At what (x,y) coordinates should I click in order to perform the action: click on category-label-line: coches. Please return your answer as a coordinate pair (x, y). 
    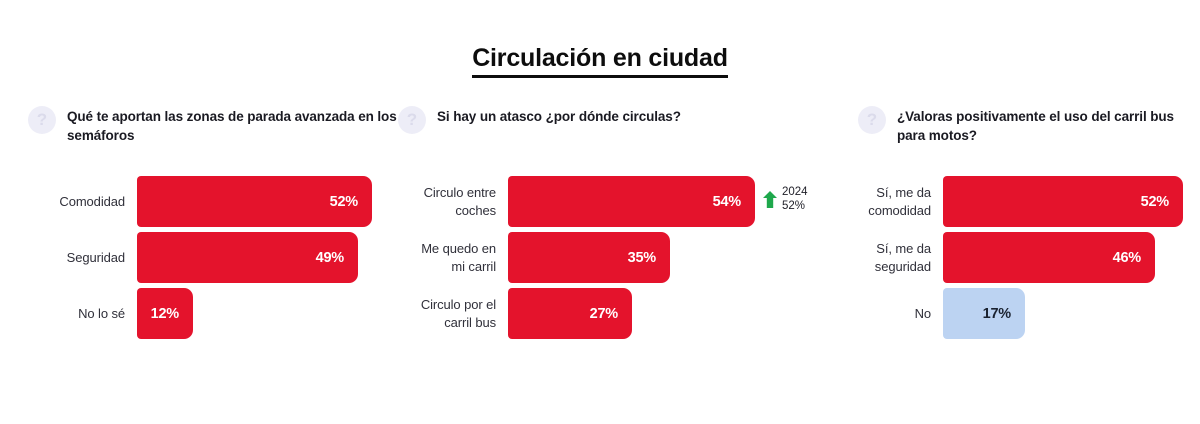
    Looking at the image, I should click on (475, 210).